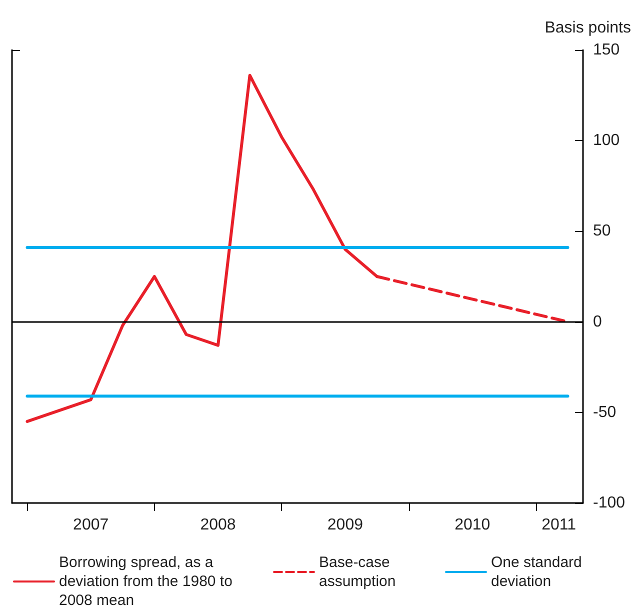  What do you see at coordinates (472, 525) in the screenshot?
I see `x-tick-label: 2010` at bounding box center [472, 525].